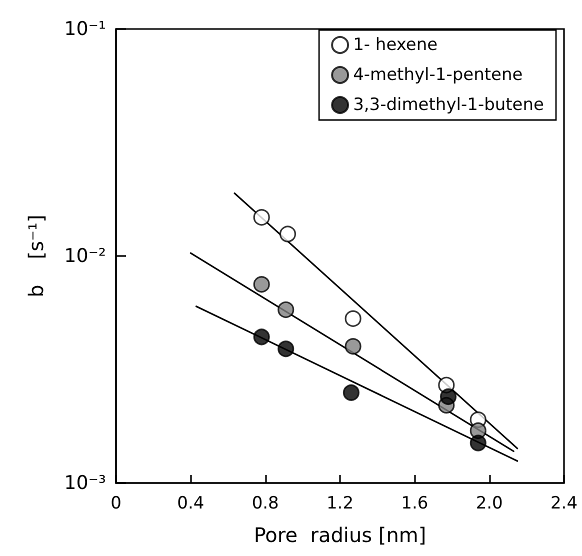 This screenshot has height=556, width=582. What do you see at coordinates (36, 256) in the screenshot?
I see `y-axis-title: b [s⁻¹]` at bounding box center [36, 256].